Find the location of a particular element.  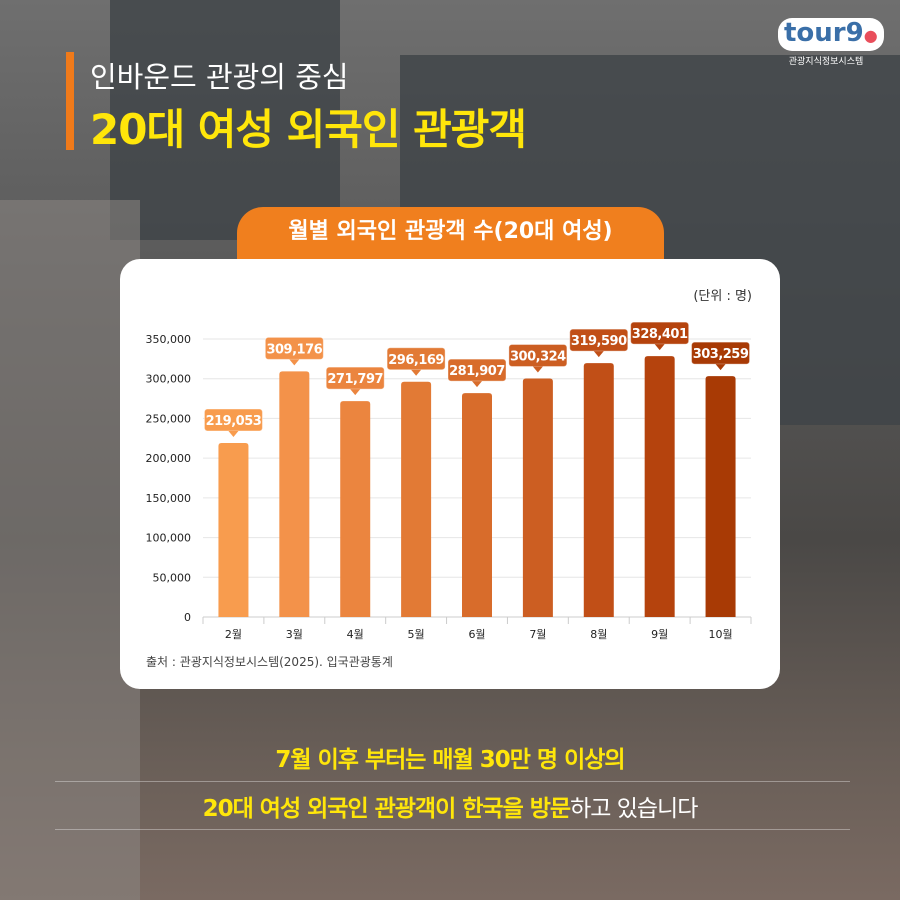

logo-caption: 관광지식정보시스템 is located at coordinates (826, 62).